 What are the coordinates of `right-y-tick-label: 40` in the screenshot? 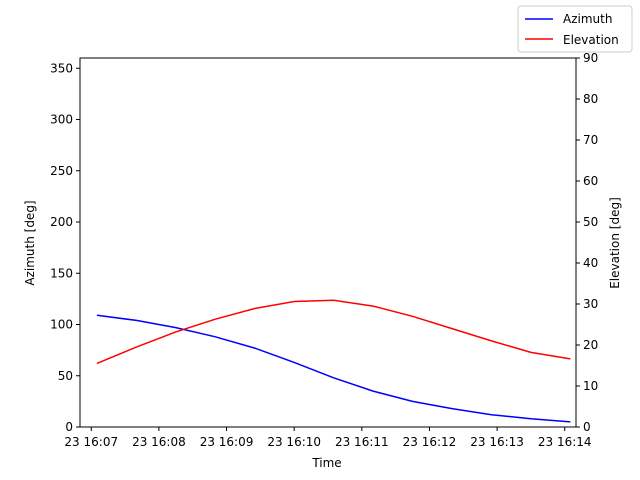 It's located at (590, 263).